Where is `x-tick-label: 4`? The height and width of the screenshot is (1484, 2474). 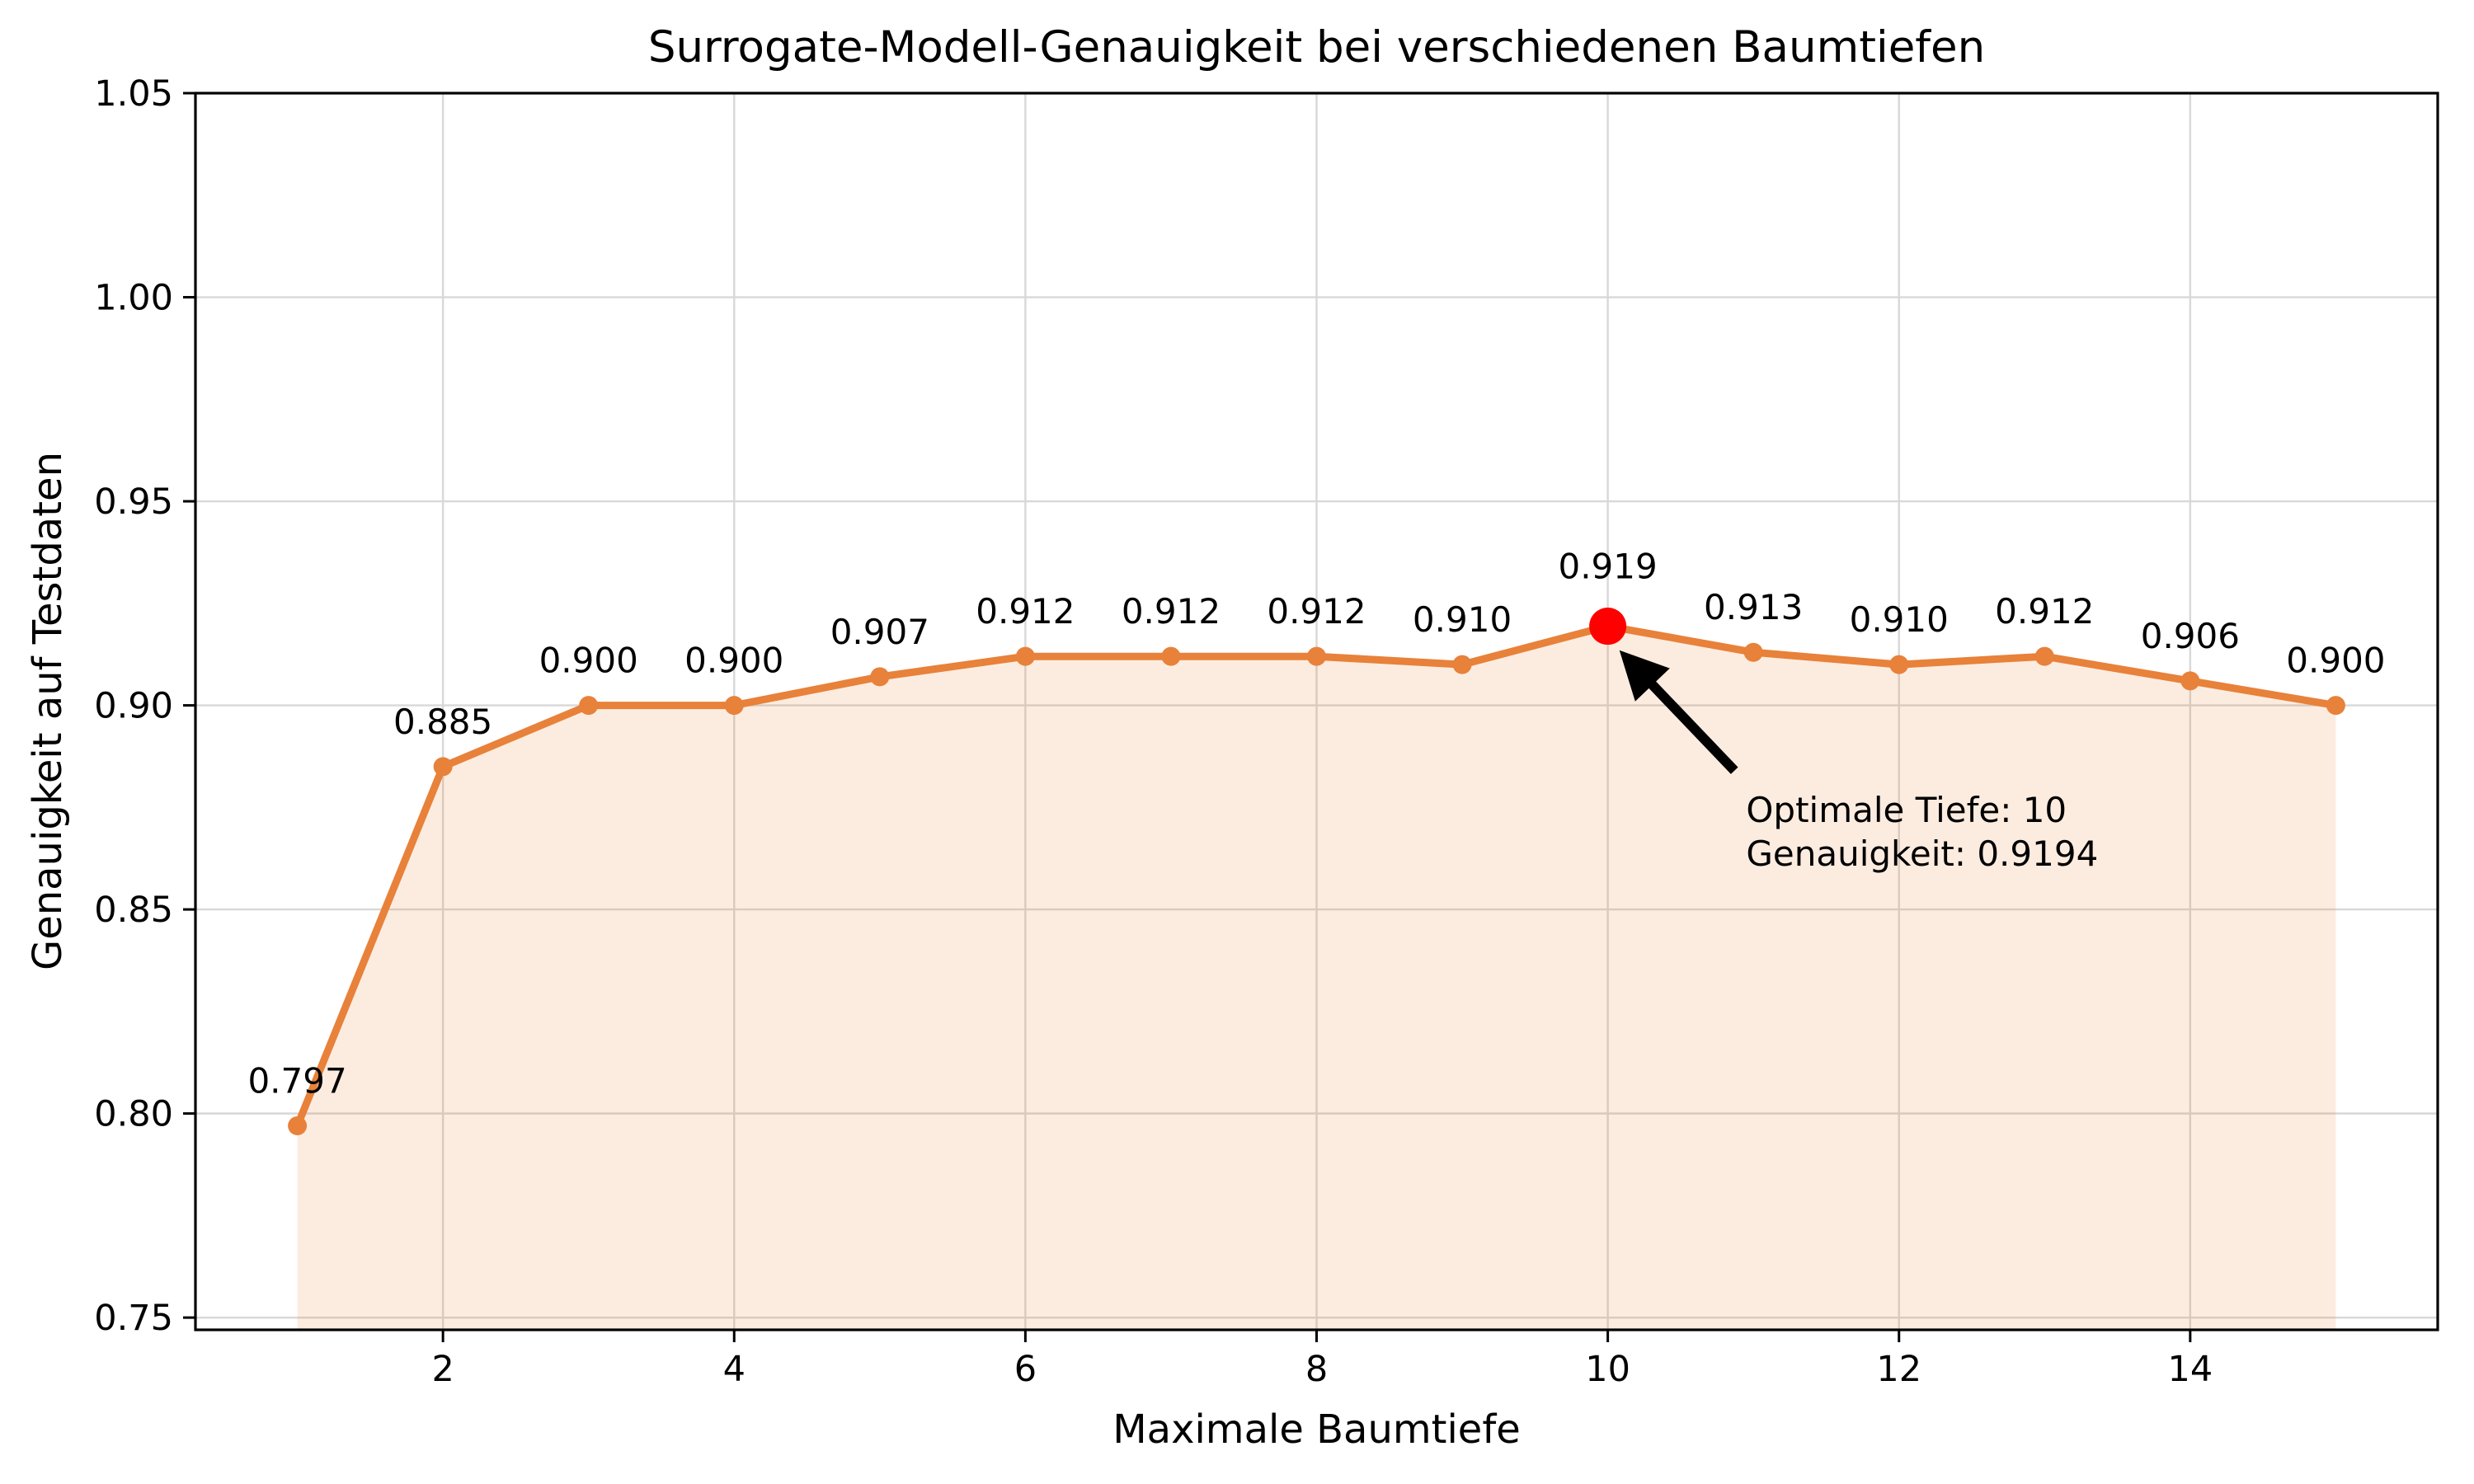 x-tick-label: 4 is located at coordinates (734, 1369).